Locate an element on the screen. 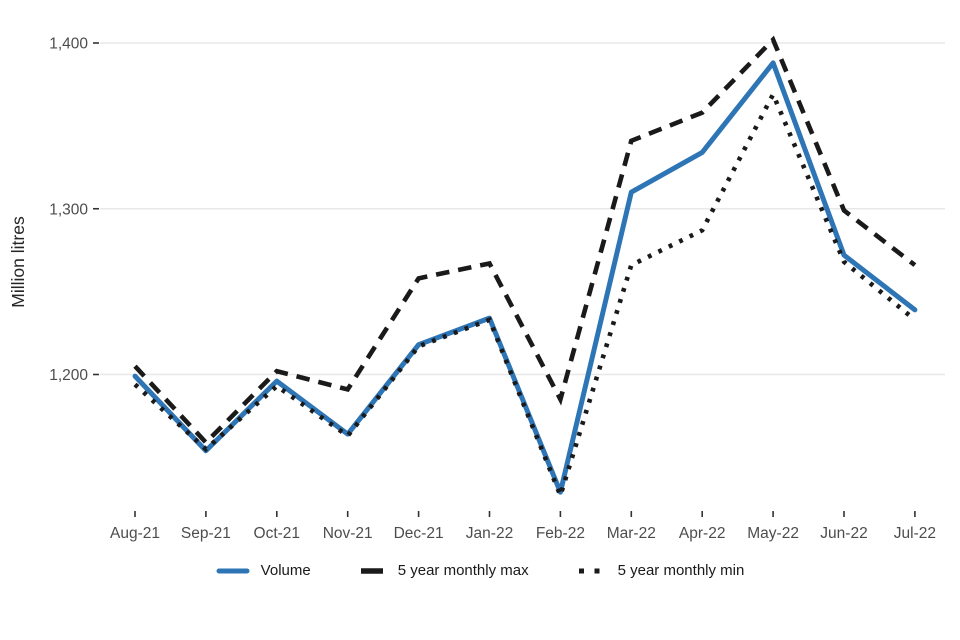 The width and height of the screenshot is (960, 640). legend-label-min: 5 year monthly min is located at coordinates (681, 570).